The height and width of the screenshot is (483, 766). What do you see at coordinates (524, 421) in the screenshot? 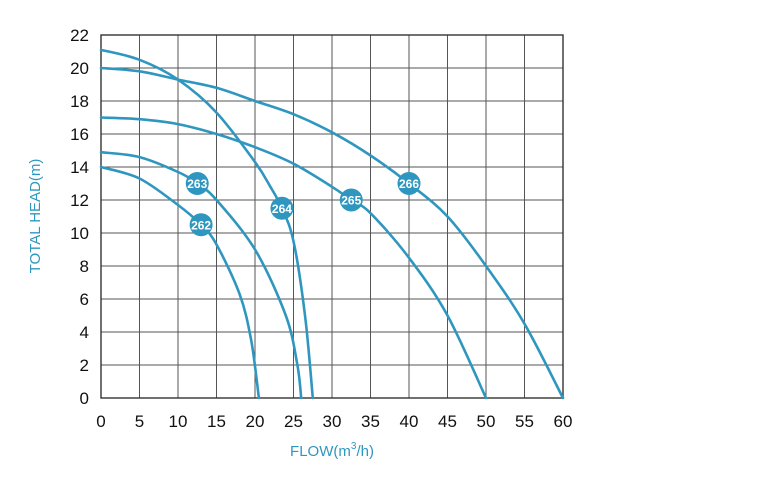
I see `x-tick-label: 55` at bounding box center [524, 421].